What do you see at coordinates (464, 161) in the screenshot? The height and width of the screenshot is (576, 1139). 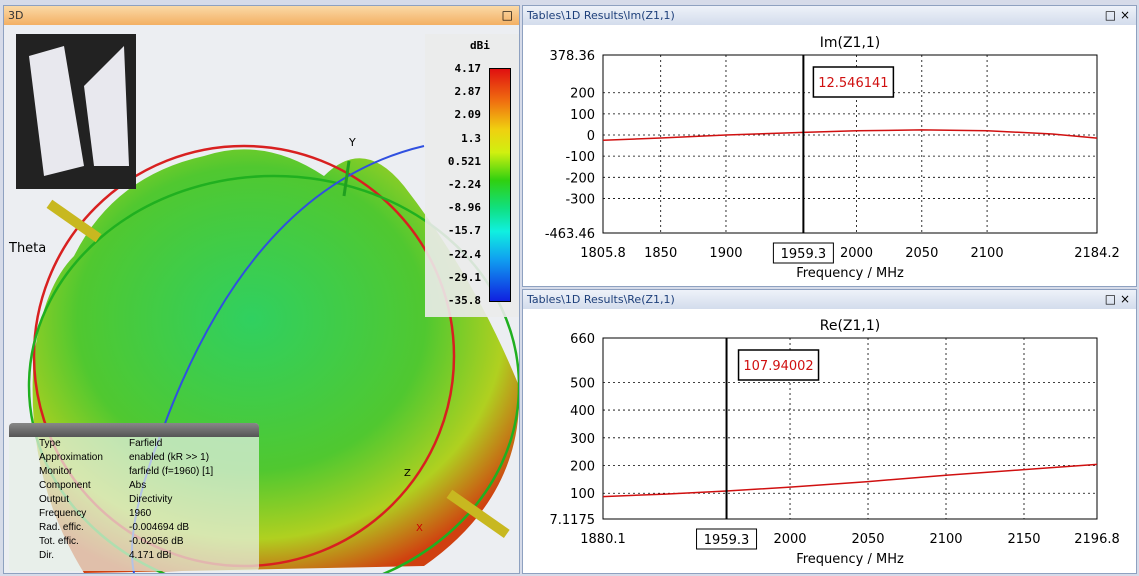 I see `legend-tick: 0.521` at bounding box center [464, 161].